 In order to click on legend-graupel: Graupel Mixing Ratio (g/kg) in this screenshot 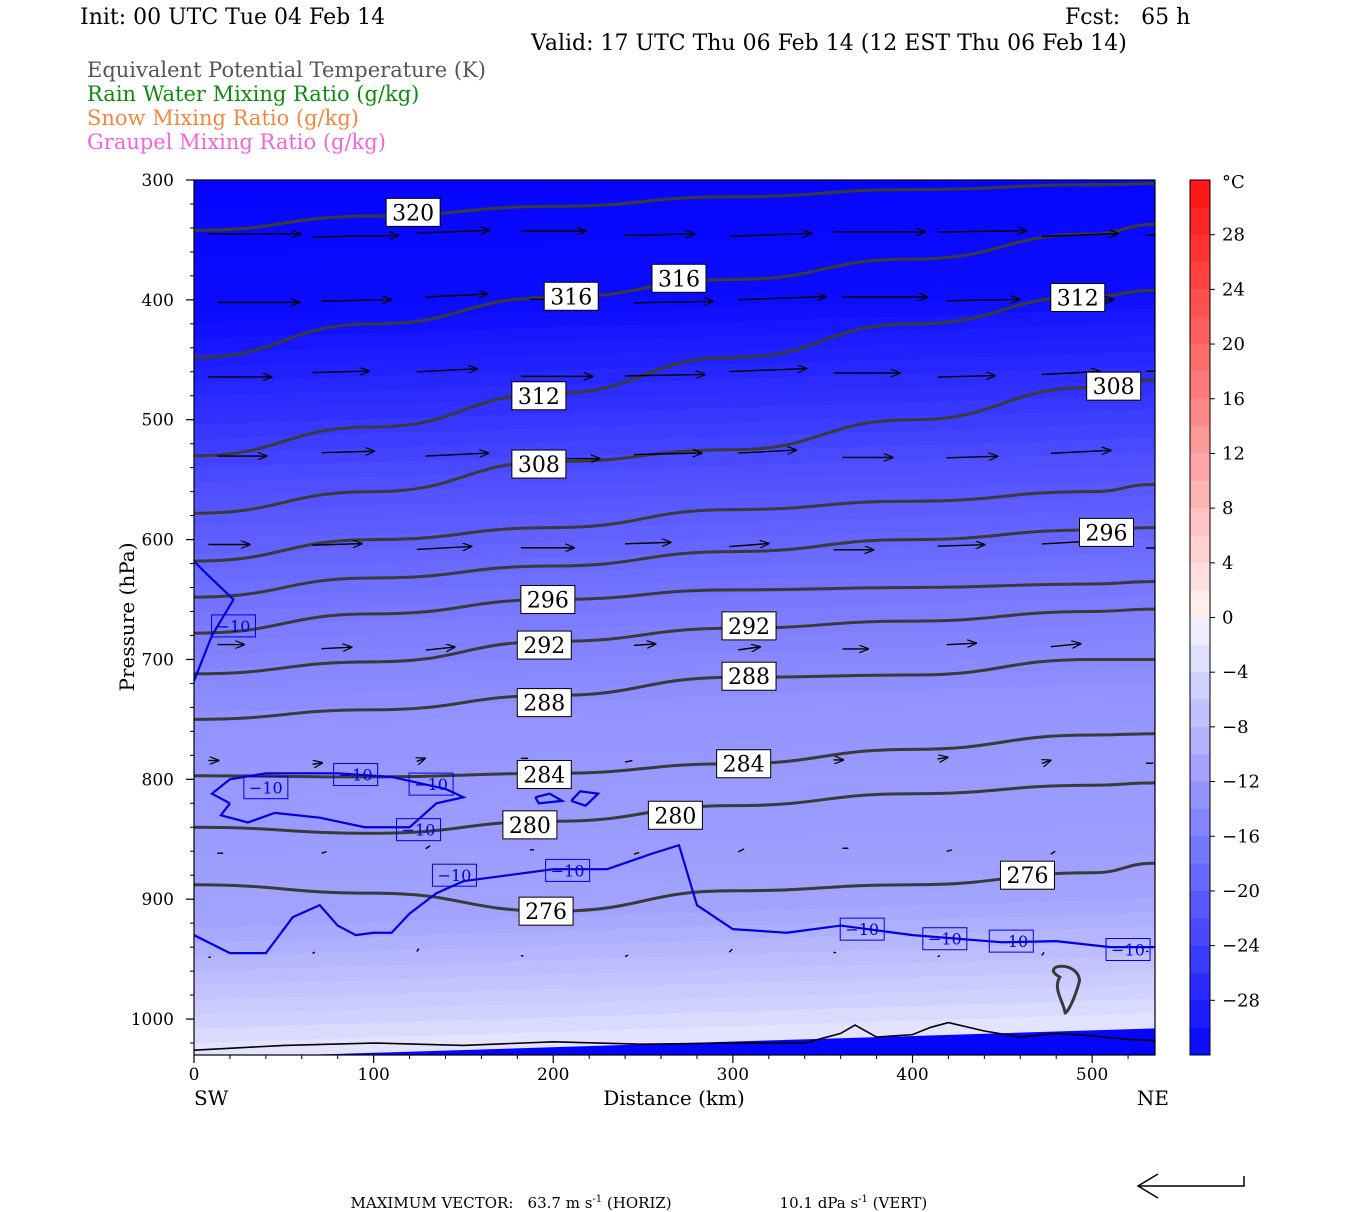, I will do `click(236, 142)`.